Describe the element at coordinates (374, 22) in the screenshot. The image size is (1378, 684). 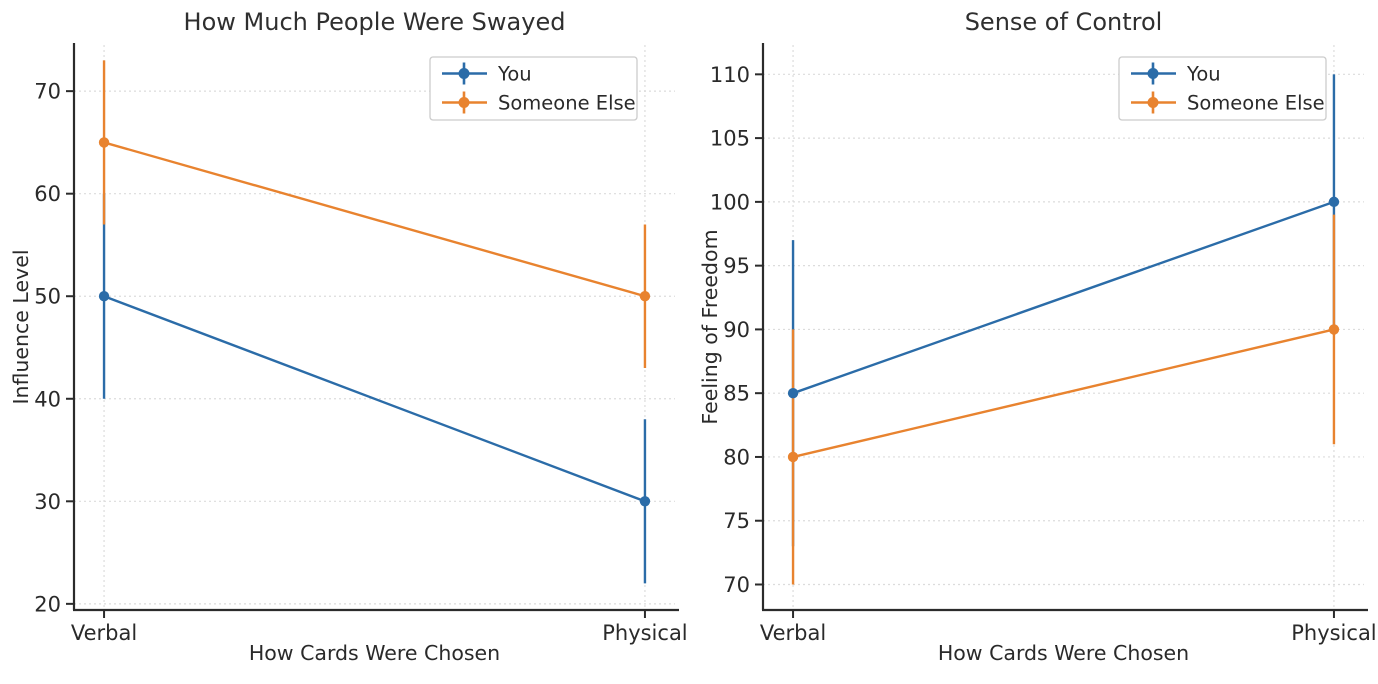
I see `chart-title: How Much People Were Swayed` at that location.